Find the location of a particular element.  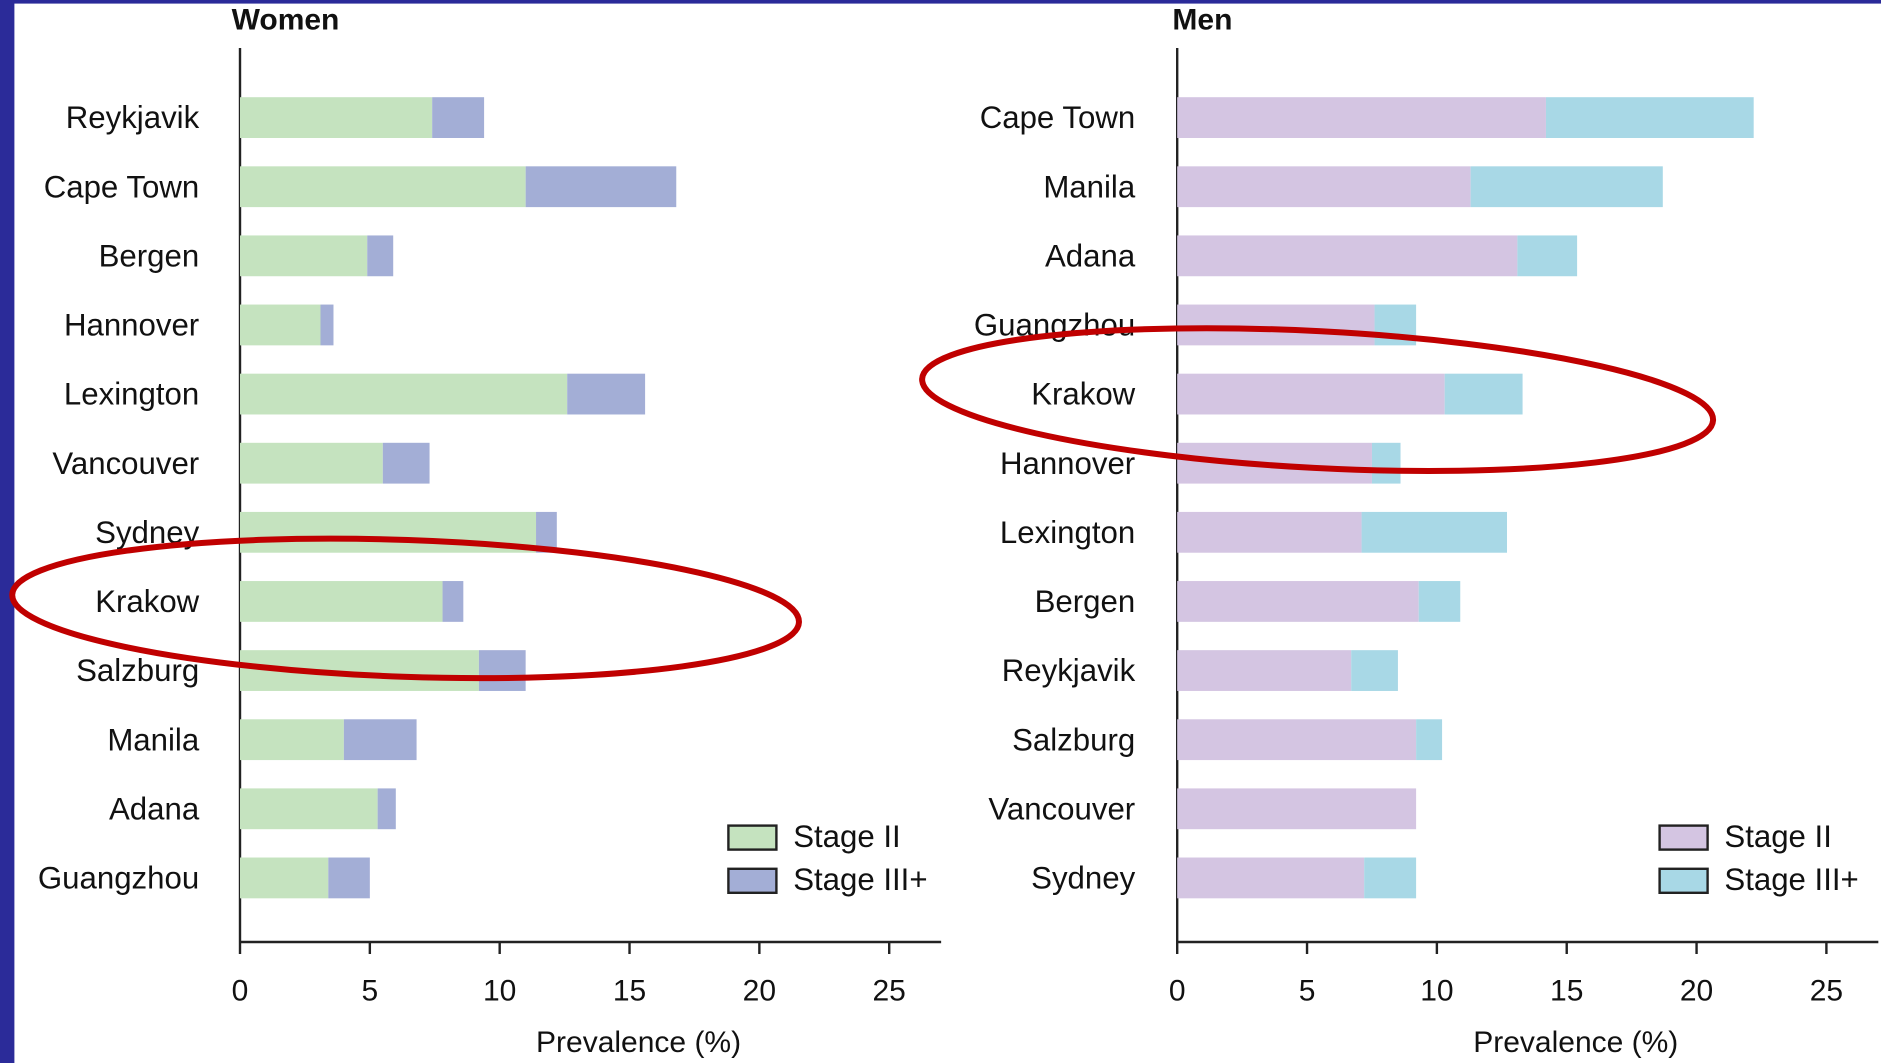

y-tick-label: Salzburg is located at coordinates (1073, 739).